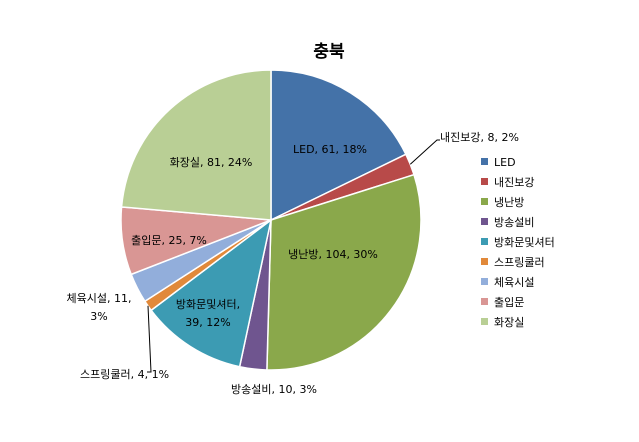  I want to click on data-label-line: 체육시설, 11,, so click(99, 298).